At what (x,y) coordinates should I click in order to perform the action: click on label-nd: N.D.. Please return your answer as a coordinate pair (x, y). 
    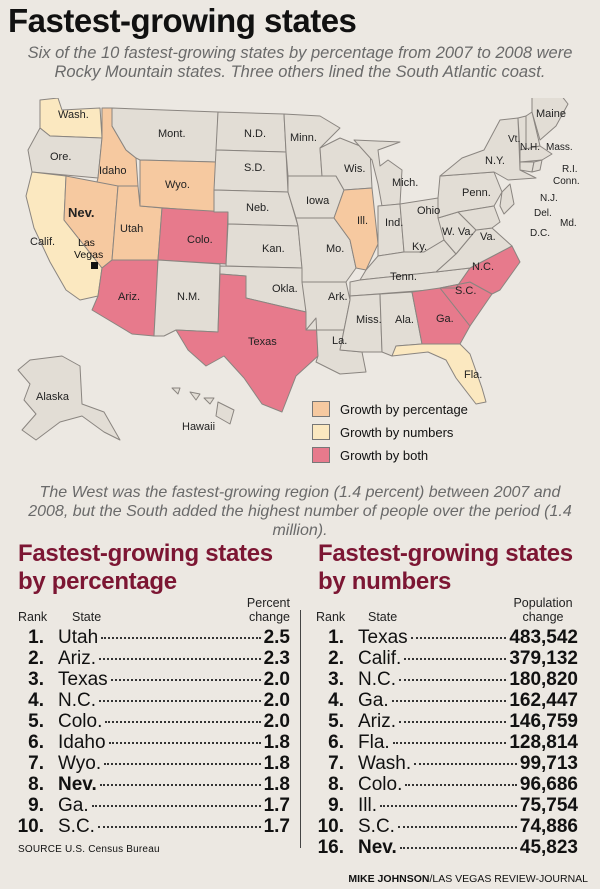
    Looking at the image, I should click on (255, 134).